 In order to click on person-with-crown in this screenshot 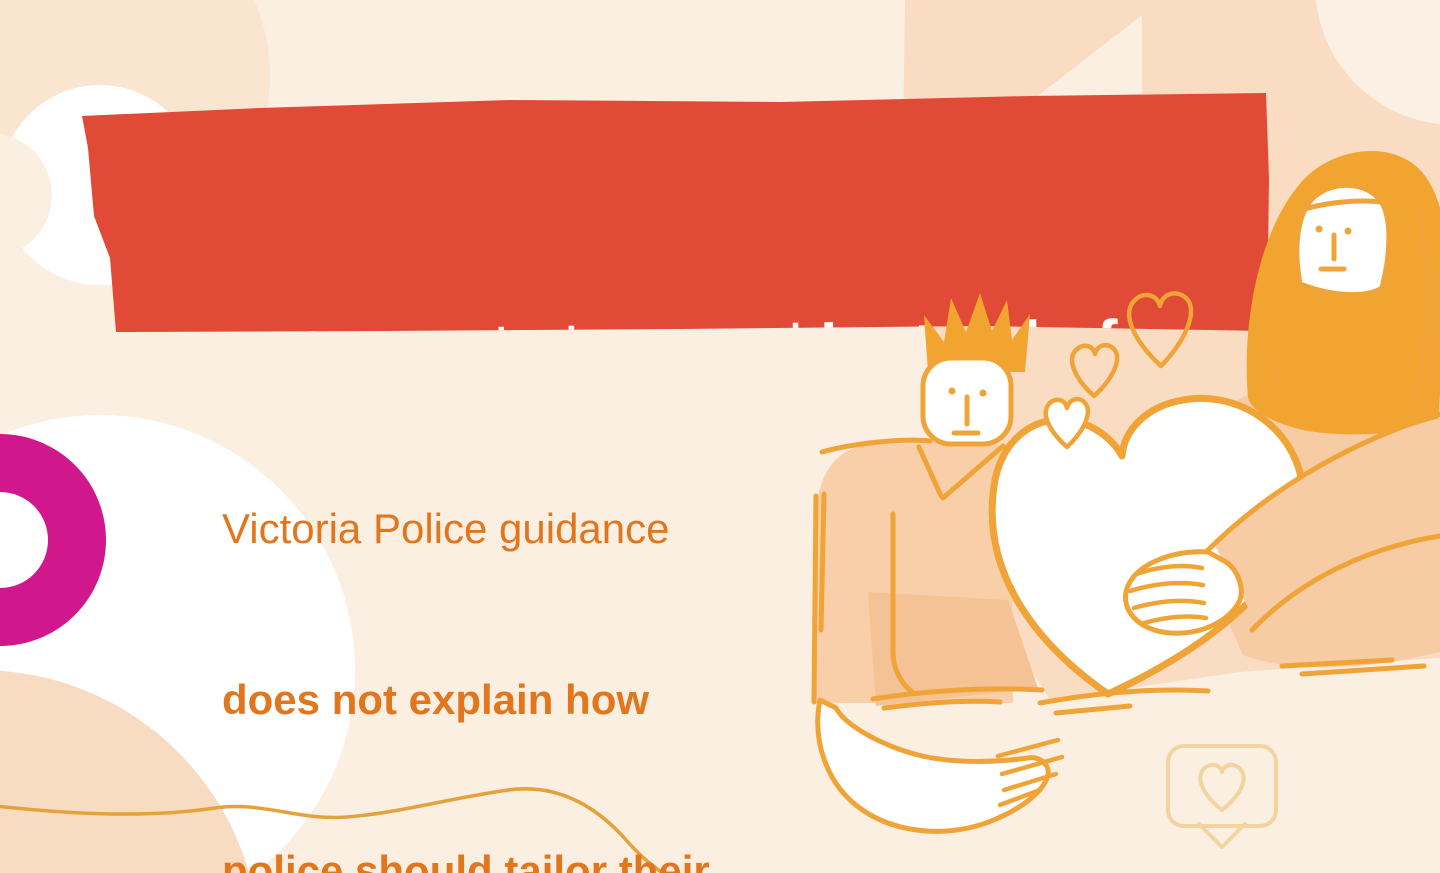, I will do `click(938, 563)`.